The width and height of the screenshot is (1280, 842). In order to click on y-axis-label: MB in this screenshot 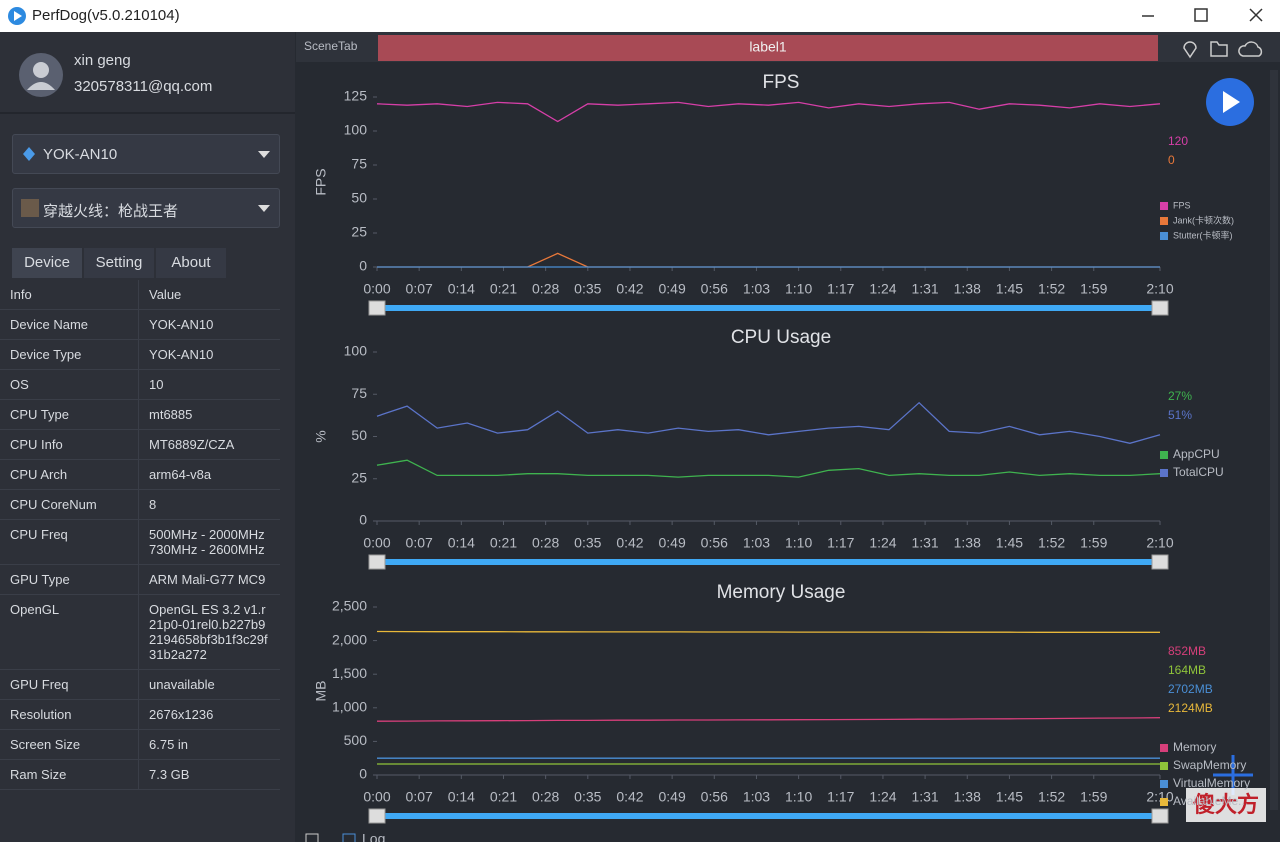, I will do `click(321, 691)`.